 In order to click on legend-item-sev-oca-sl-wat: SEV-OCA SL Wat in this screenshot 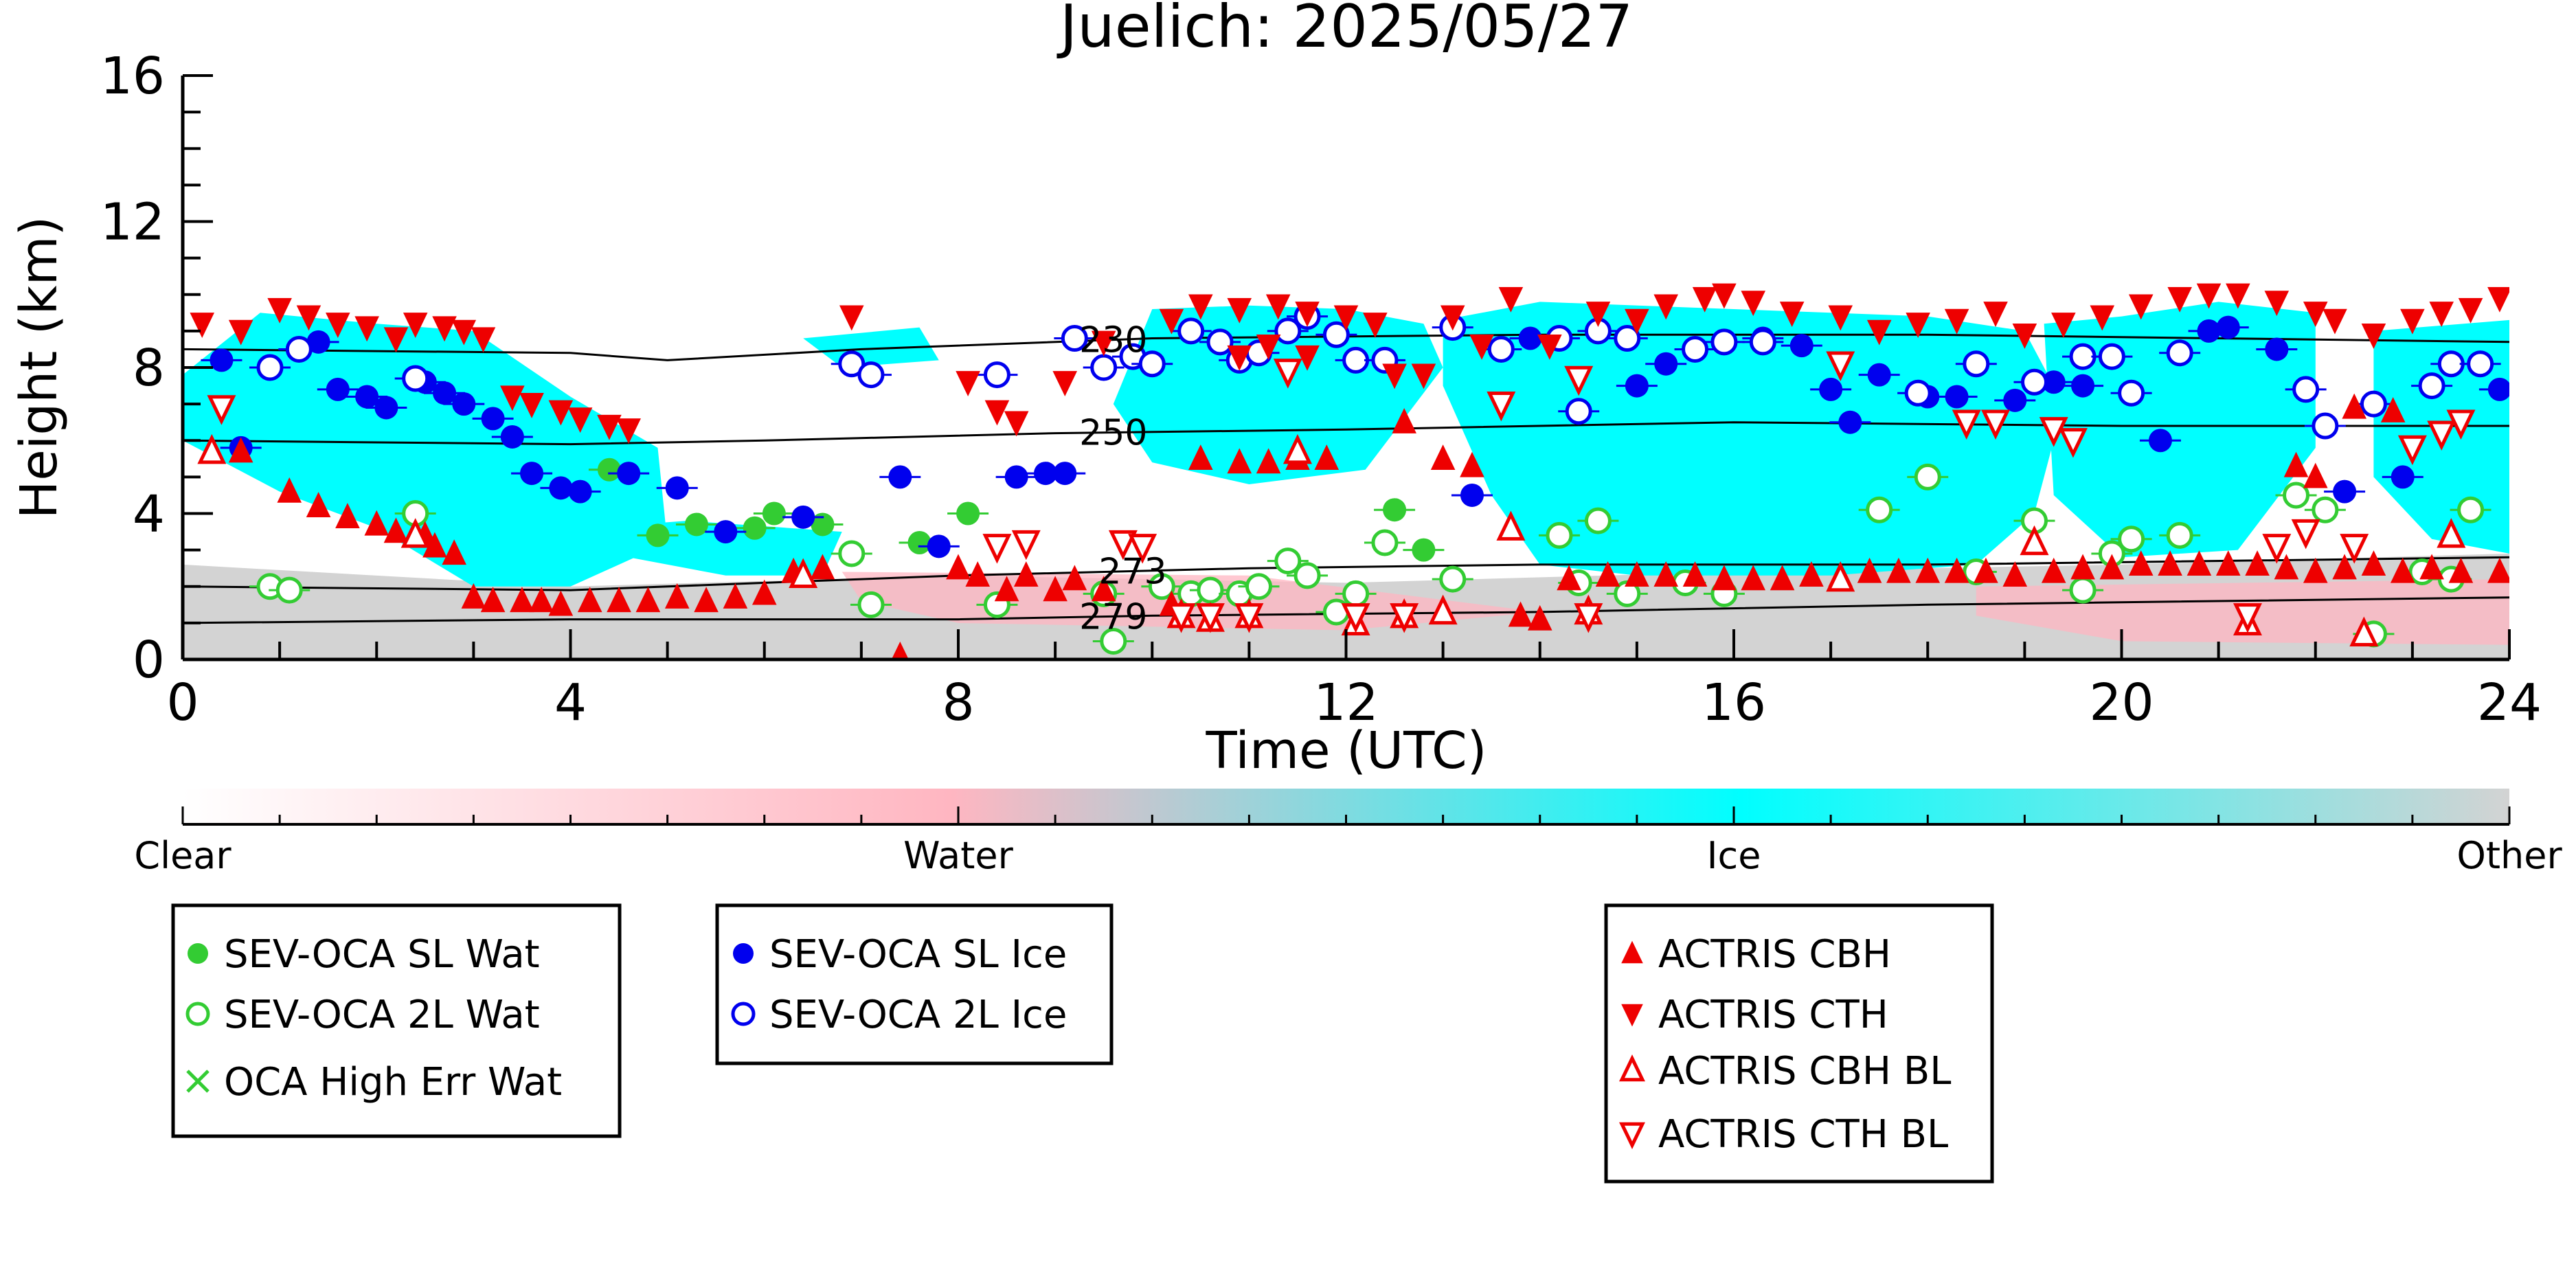, I will do `click(364, 954)`.